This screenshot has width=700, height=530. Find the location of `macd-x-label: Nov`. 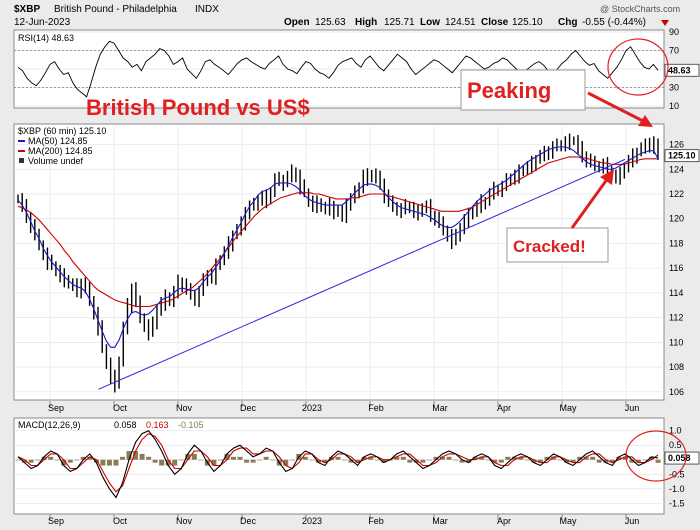

macd-x-label: Nov is located at coordinates (184, 521).